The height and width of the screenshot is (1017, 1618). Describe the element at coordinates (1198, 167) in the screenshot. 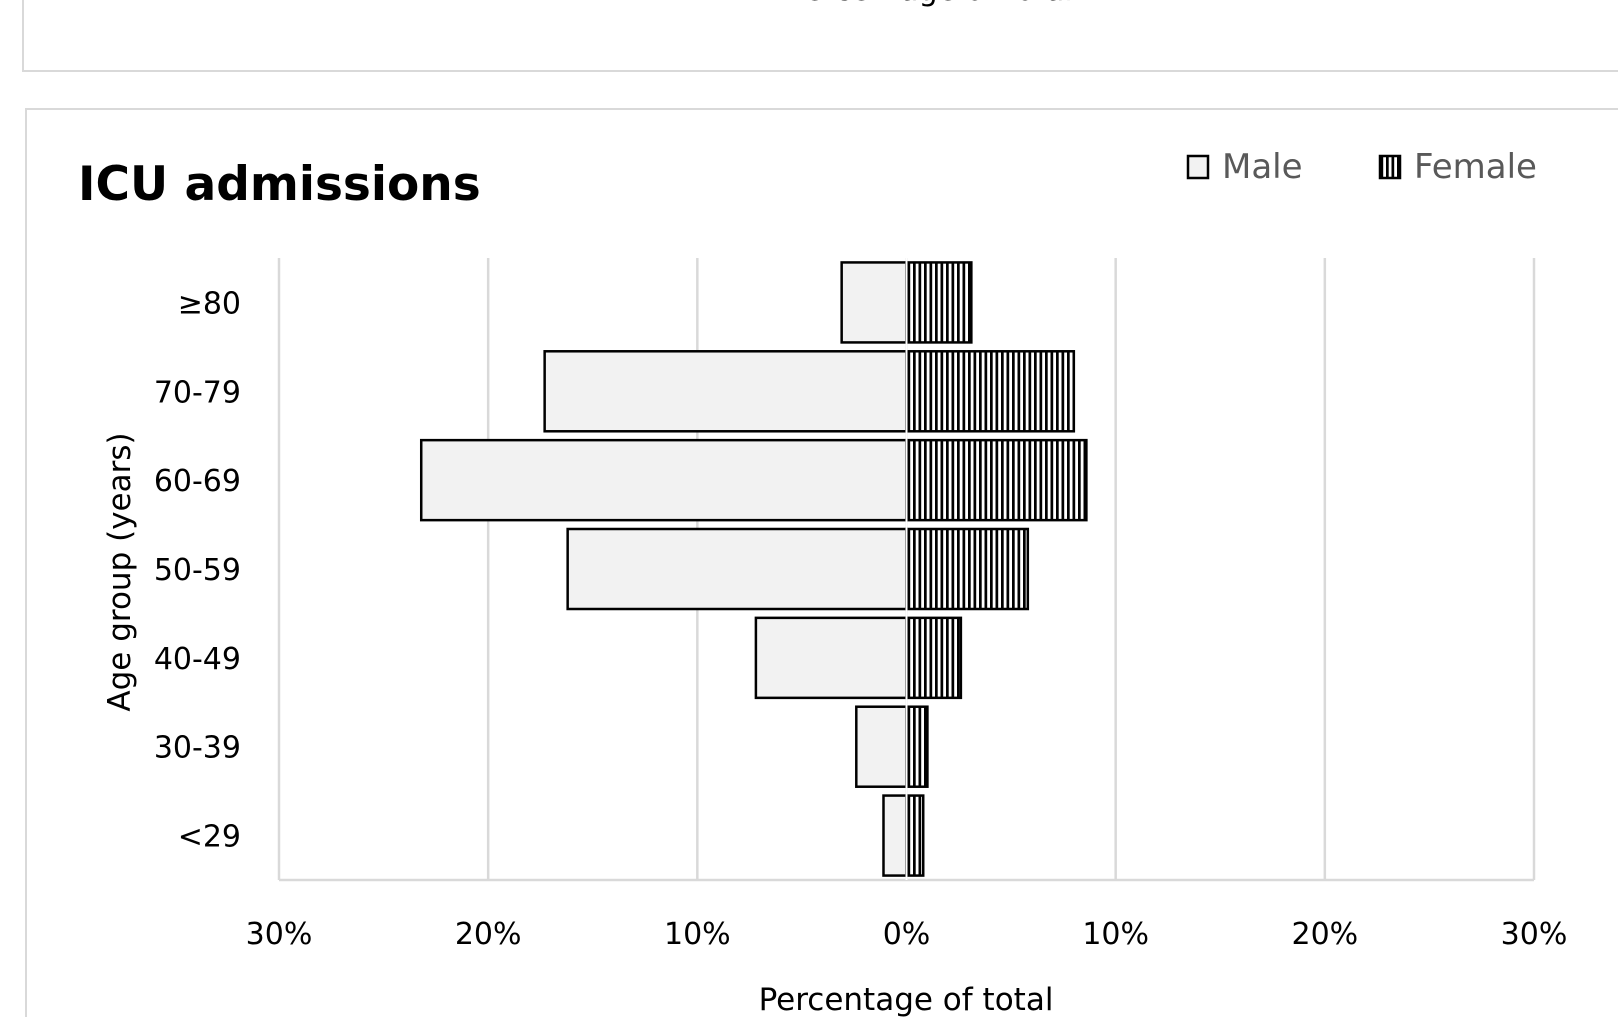

I see `legend-swatch-male` at that location.